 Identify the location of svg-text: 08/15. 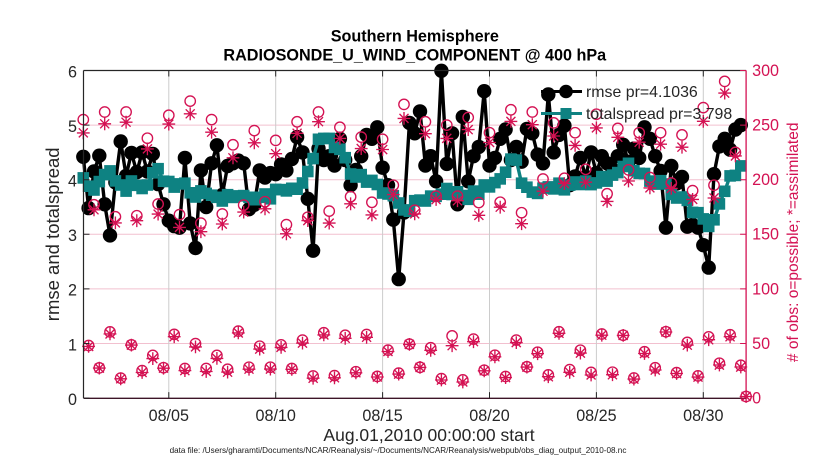
(382, 416).